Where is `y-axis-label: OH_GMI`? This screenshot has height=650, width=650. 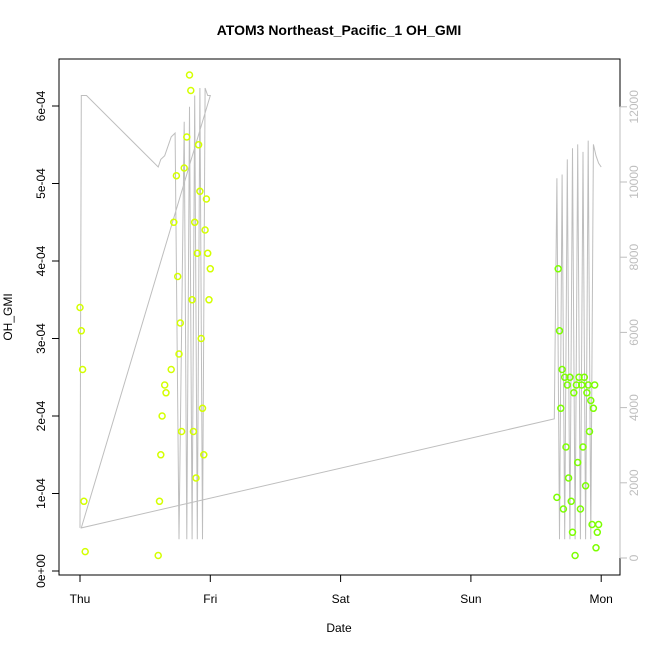
y-axis-label: OH_GMI is located at coordinates (8, 316).